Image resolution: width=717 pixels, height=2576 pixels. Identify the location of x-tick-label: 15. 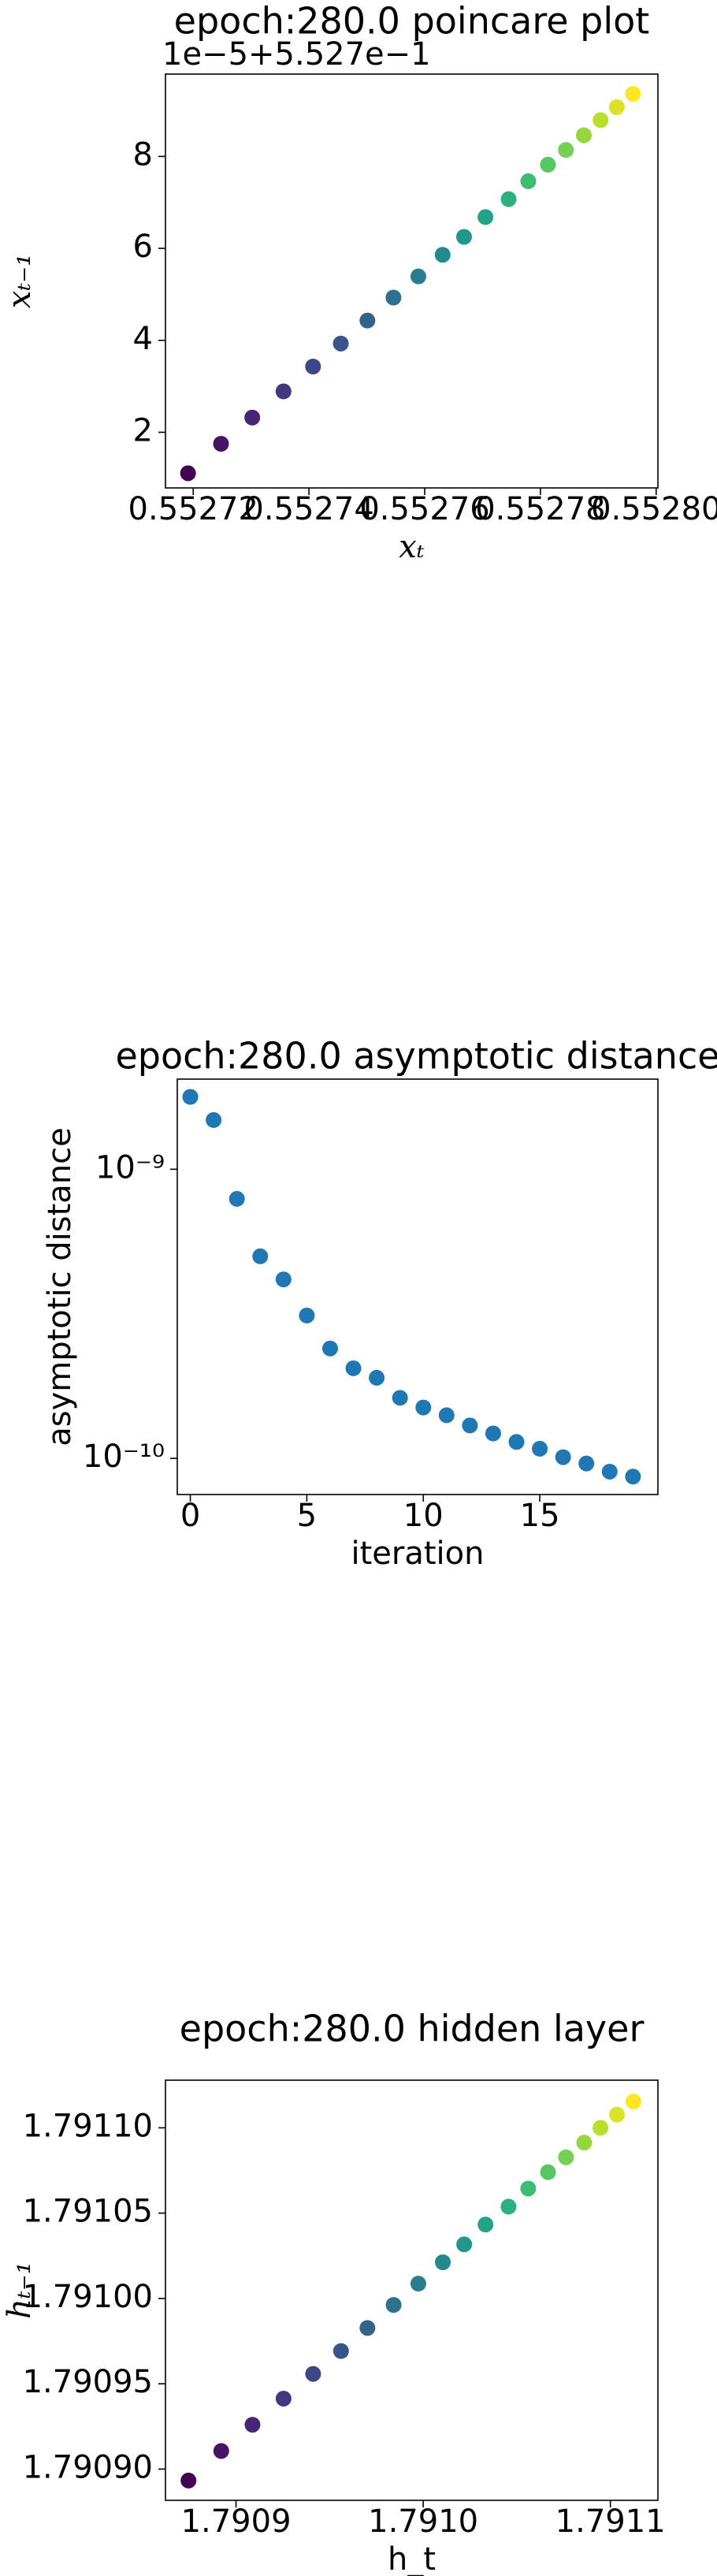
(540, 1516).